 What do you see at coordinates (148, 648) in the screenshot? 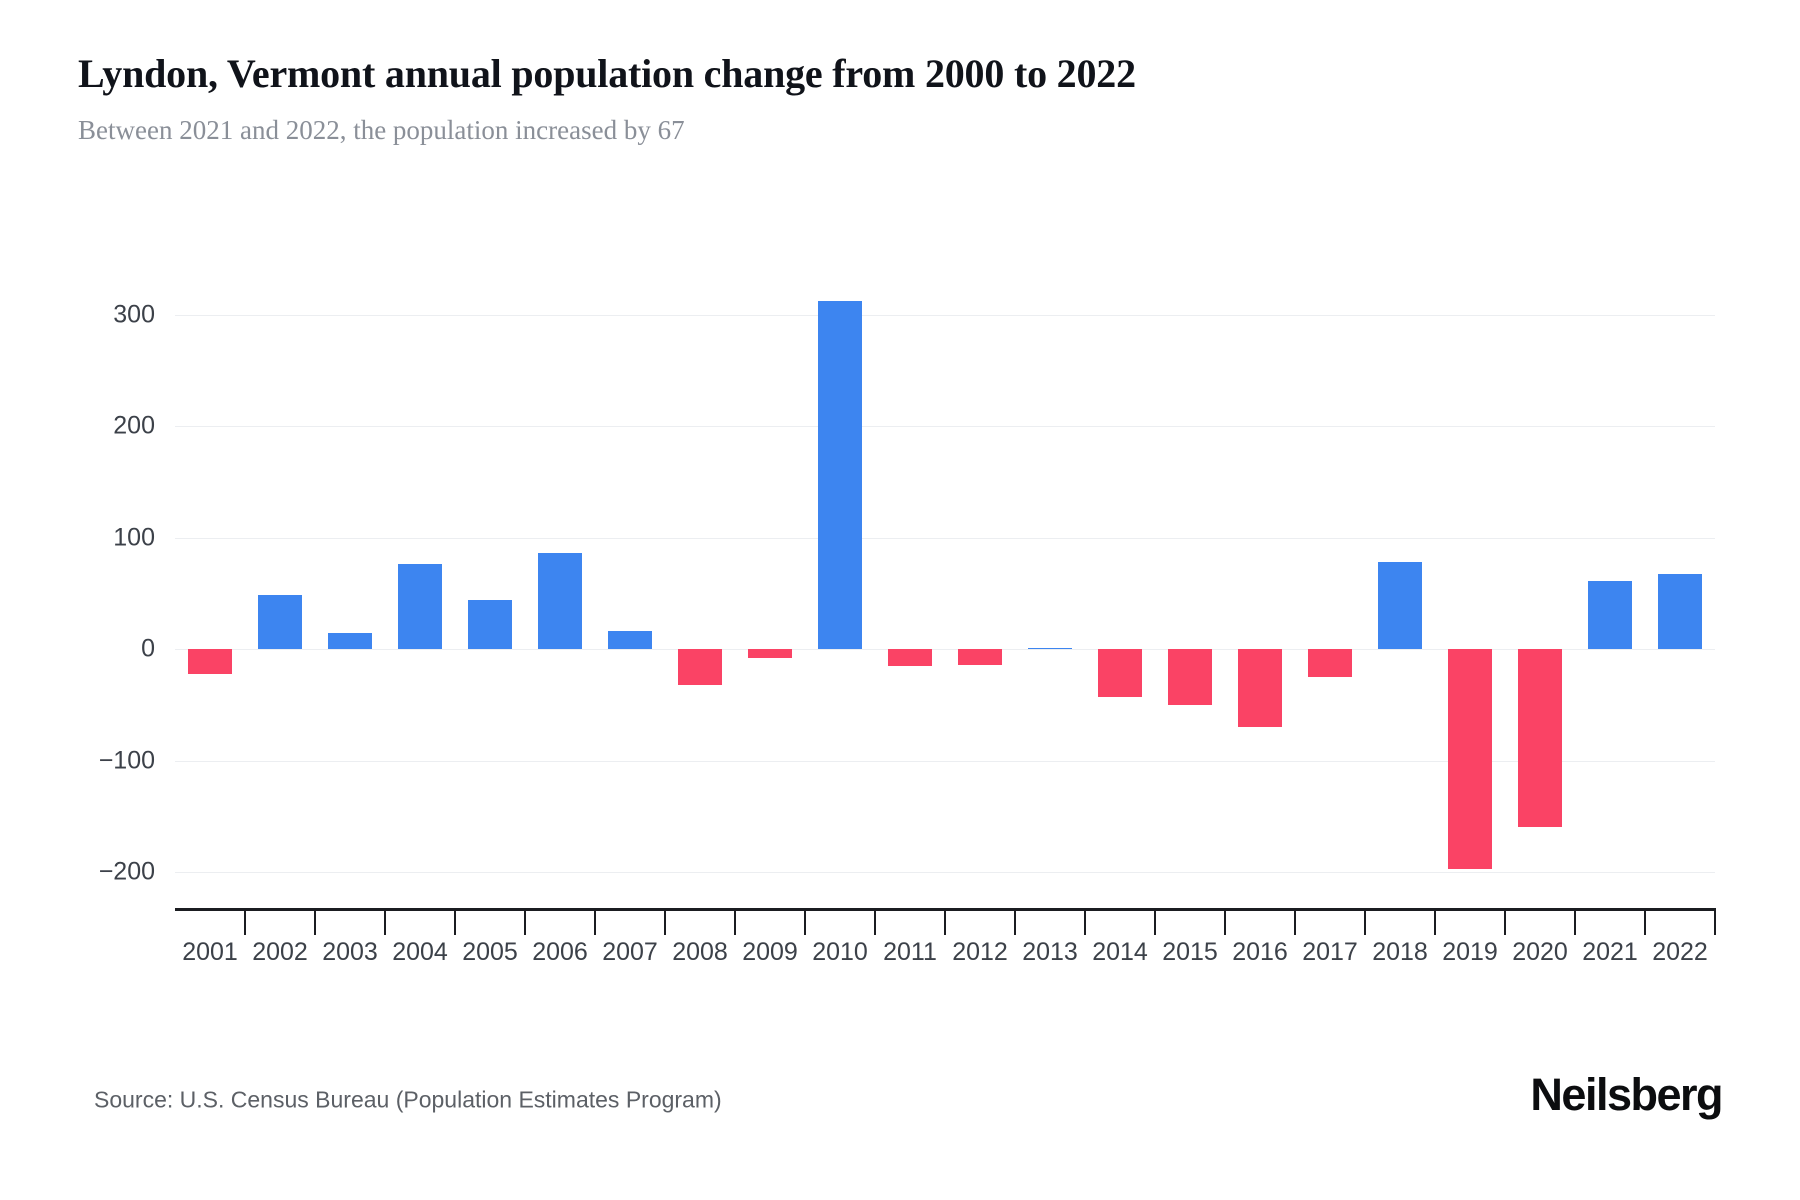
I see `y-axis-tick-label: 0` at bounding box center [148, 648].